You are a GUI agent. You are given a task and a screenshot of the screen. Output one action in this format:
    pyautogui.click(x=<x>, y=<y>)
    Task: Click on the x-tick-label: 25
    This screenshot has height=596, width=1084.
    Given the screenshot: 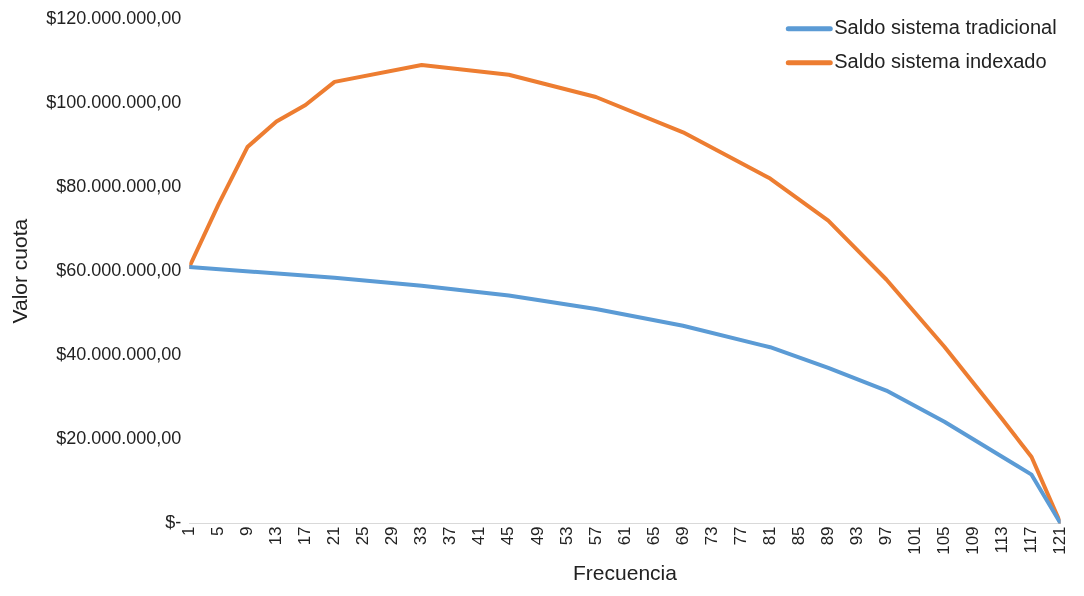 What is the action you would take?
    pyautogui.click(x=363, y=536)
    